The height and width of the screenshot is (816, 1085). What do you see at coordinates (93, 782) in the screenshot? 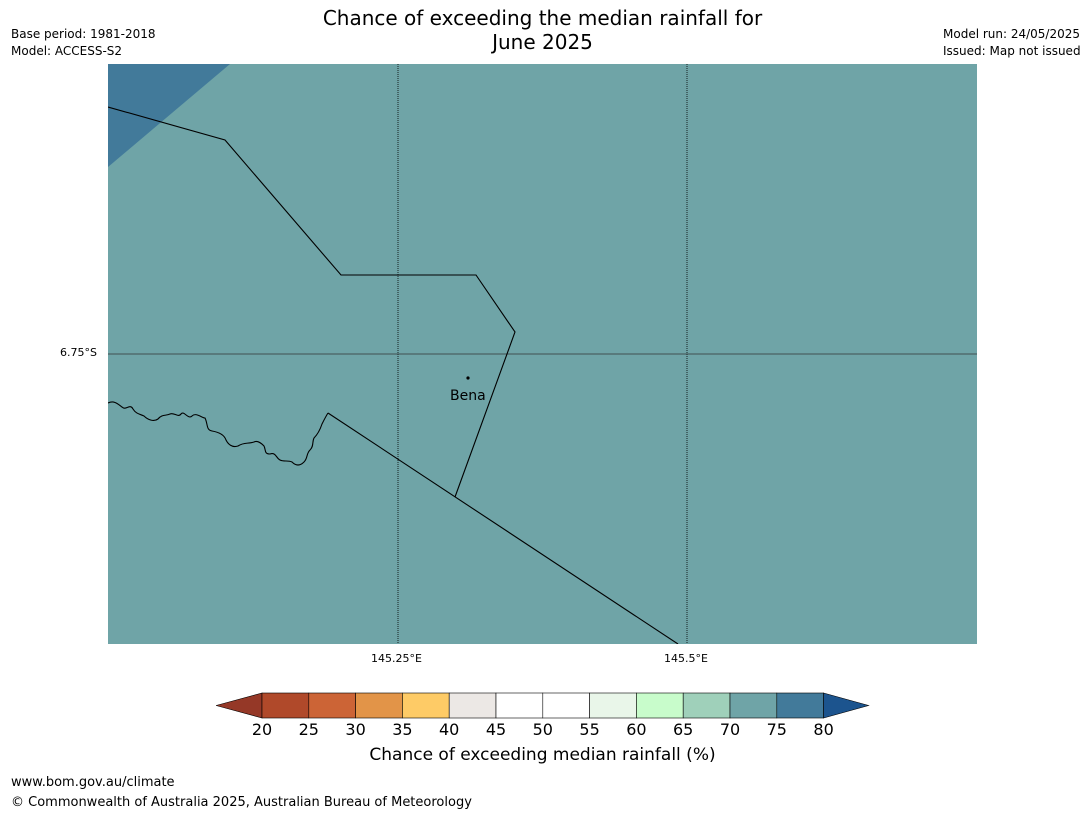
I see `footer-url: www.bom.gov.au/climate` at bounding box center [93, 782].